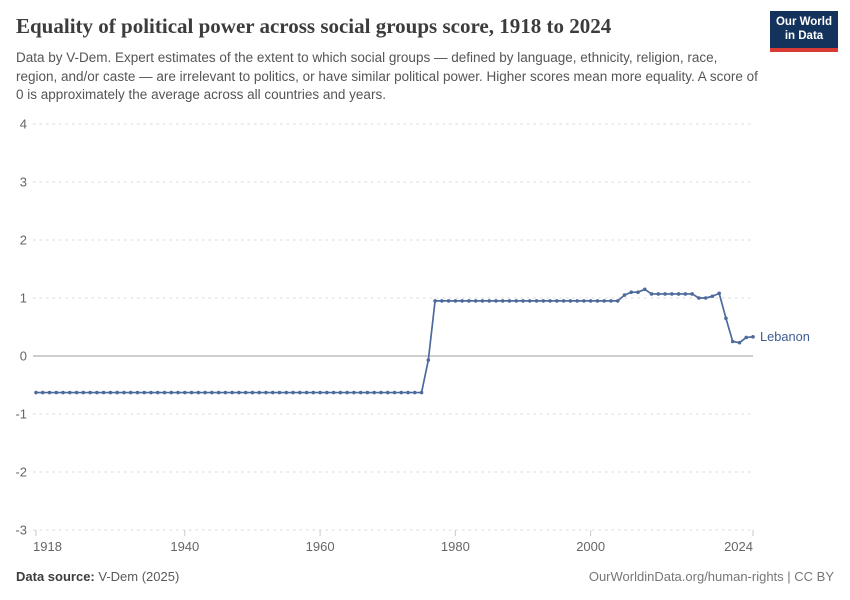  I want to click on owid-logo: Our World in Data, so click(804, 31).